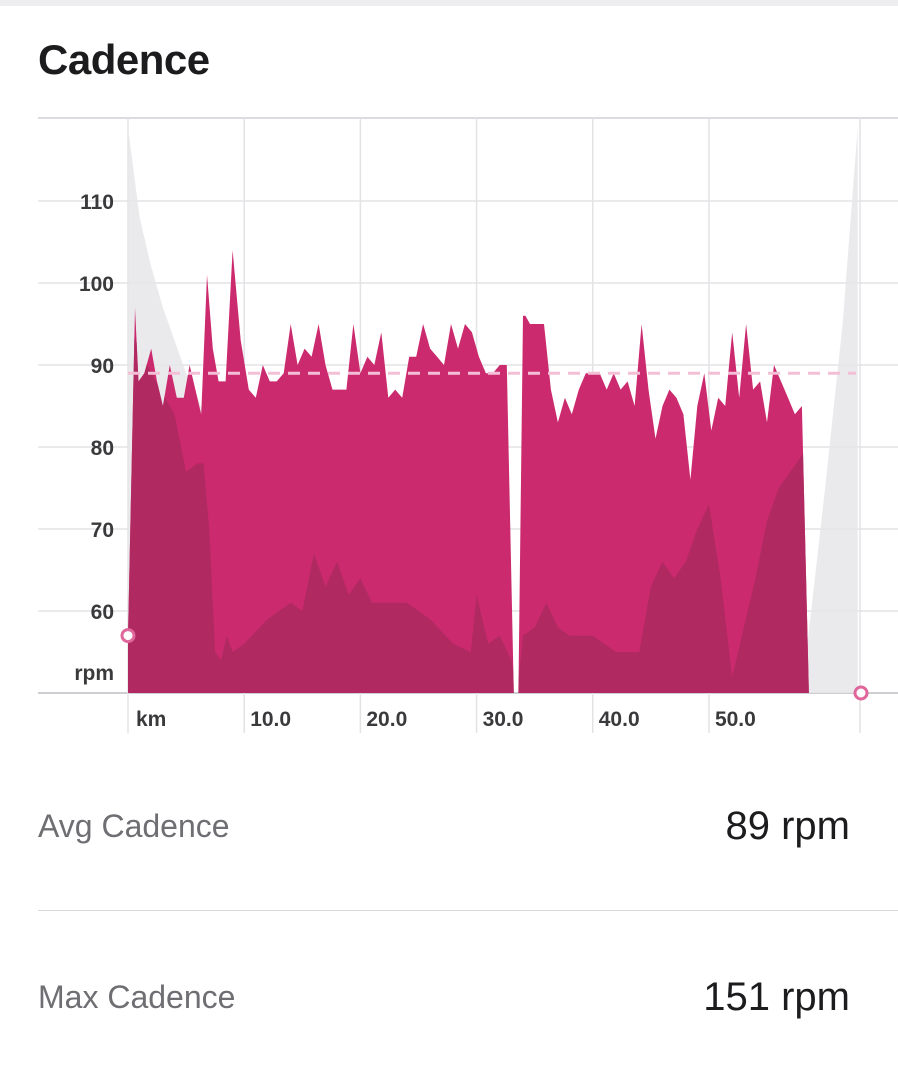  I want to click on max-cadence-row: Max Cadence 151 rpm, so click(444, 997).